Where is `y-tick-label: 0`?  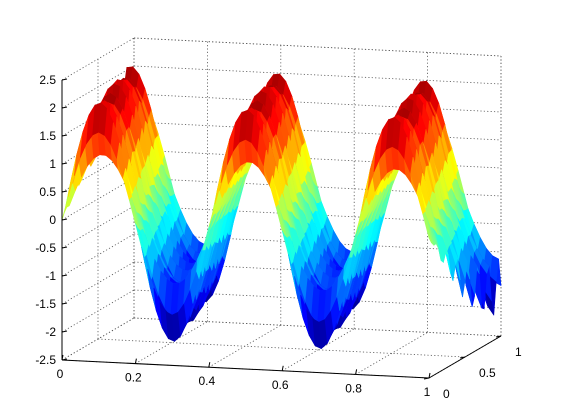 y-tick-label: 0 is located at coordinates (446, 394).